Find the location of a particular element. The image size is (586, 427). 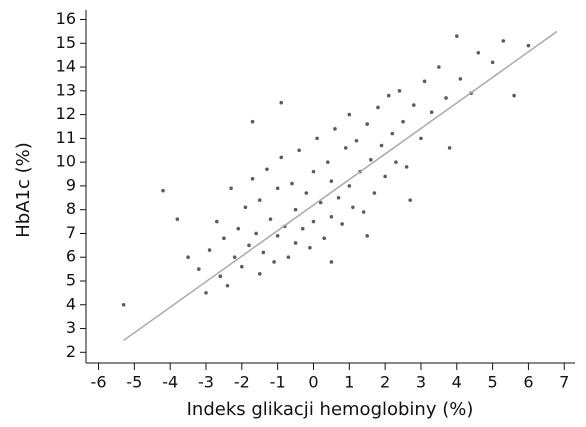

y-tick-label: 10 is located at coordinates (66, 161).